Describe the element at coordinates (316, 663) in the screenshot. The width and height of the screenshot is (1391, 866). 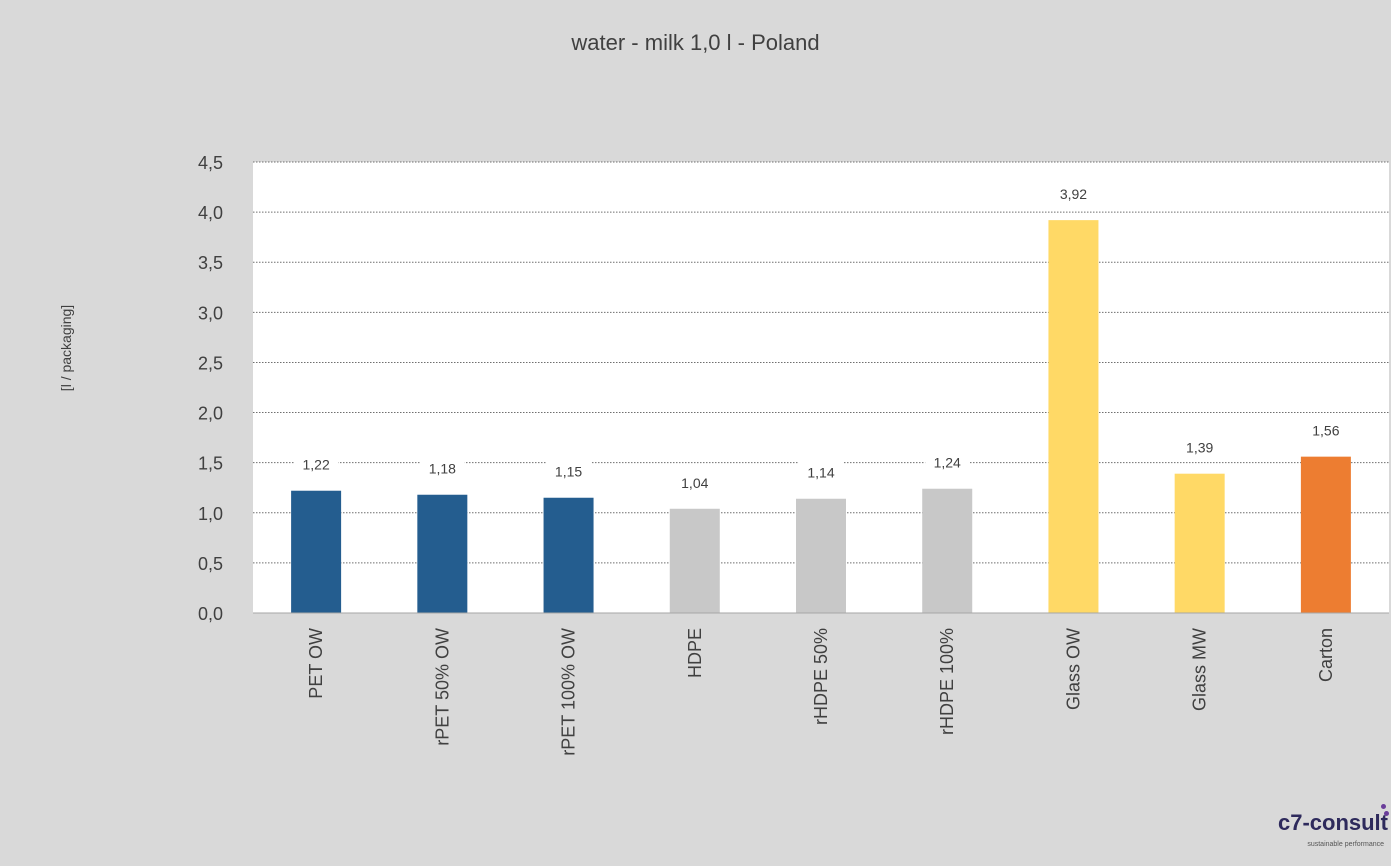
I see `x-tick-label: PET OW` at that location.